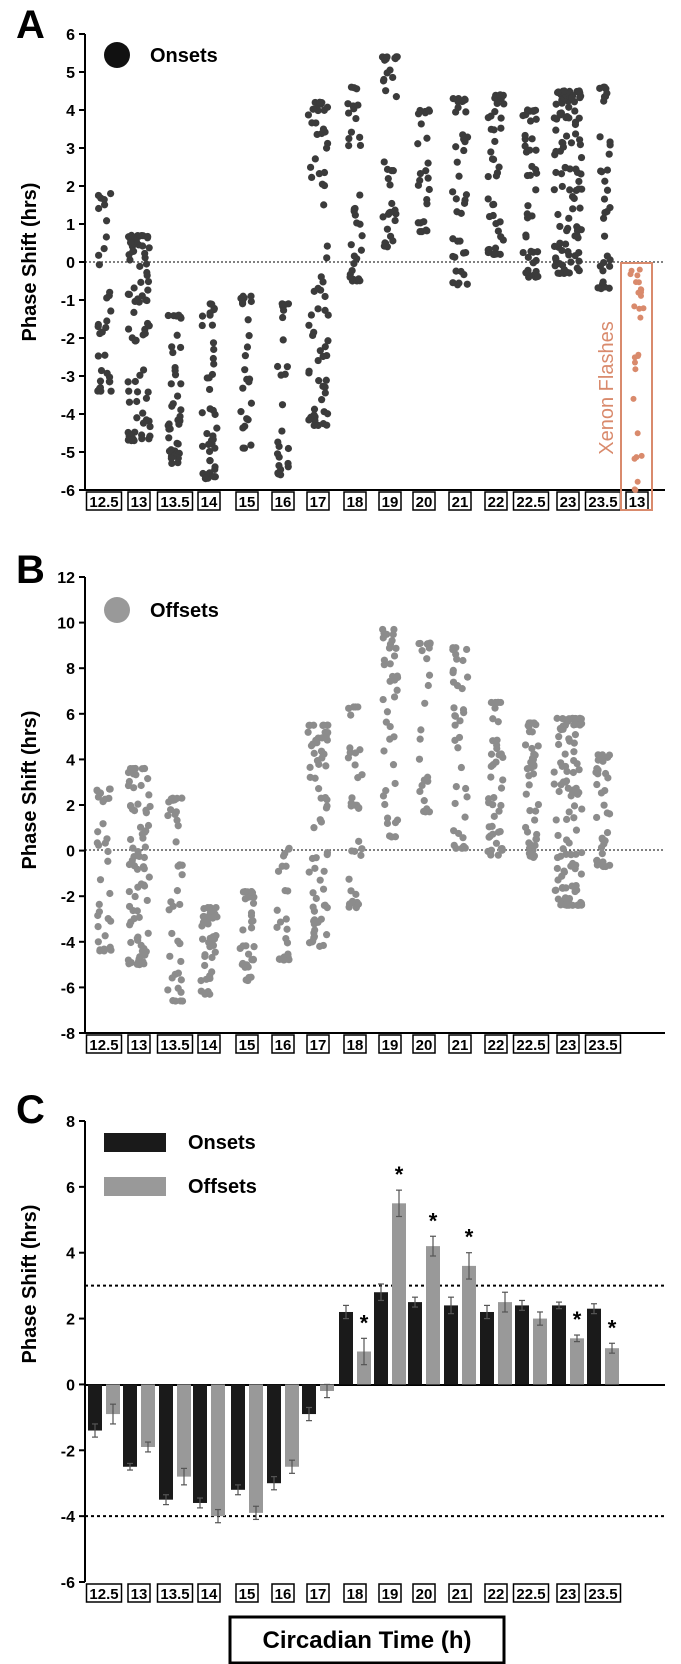 This screenshot has width=681, height=1664. What do you see at coordinates (460, 1593) in the screenshot?
I see `x-tick: 21` at bounding box center [460, 1593].